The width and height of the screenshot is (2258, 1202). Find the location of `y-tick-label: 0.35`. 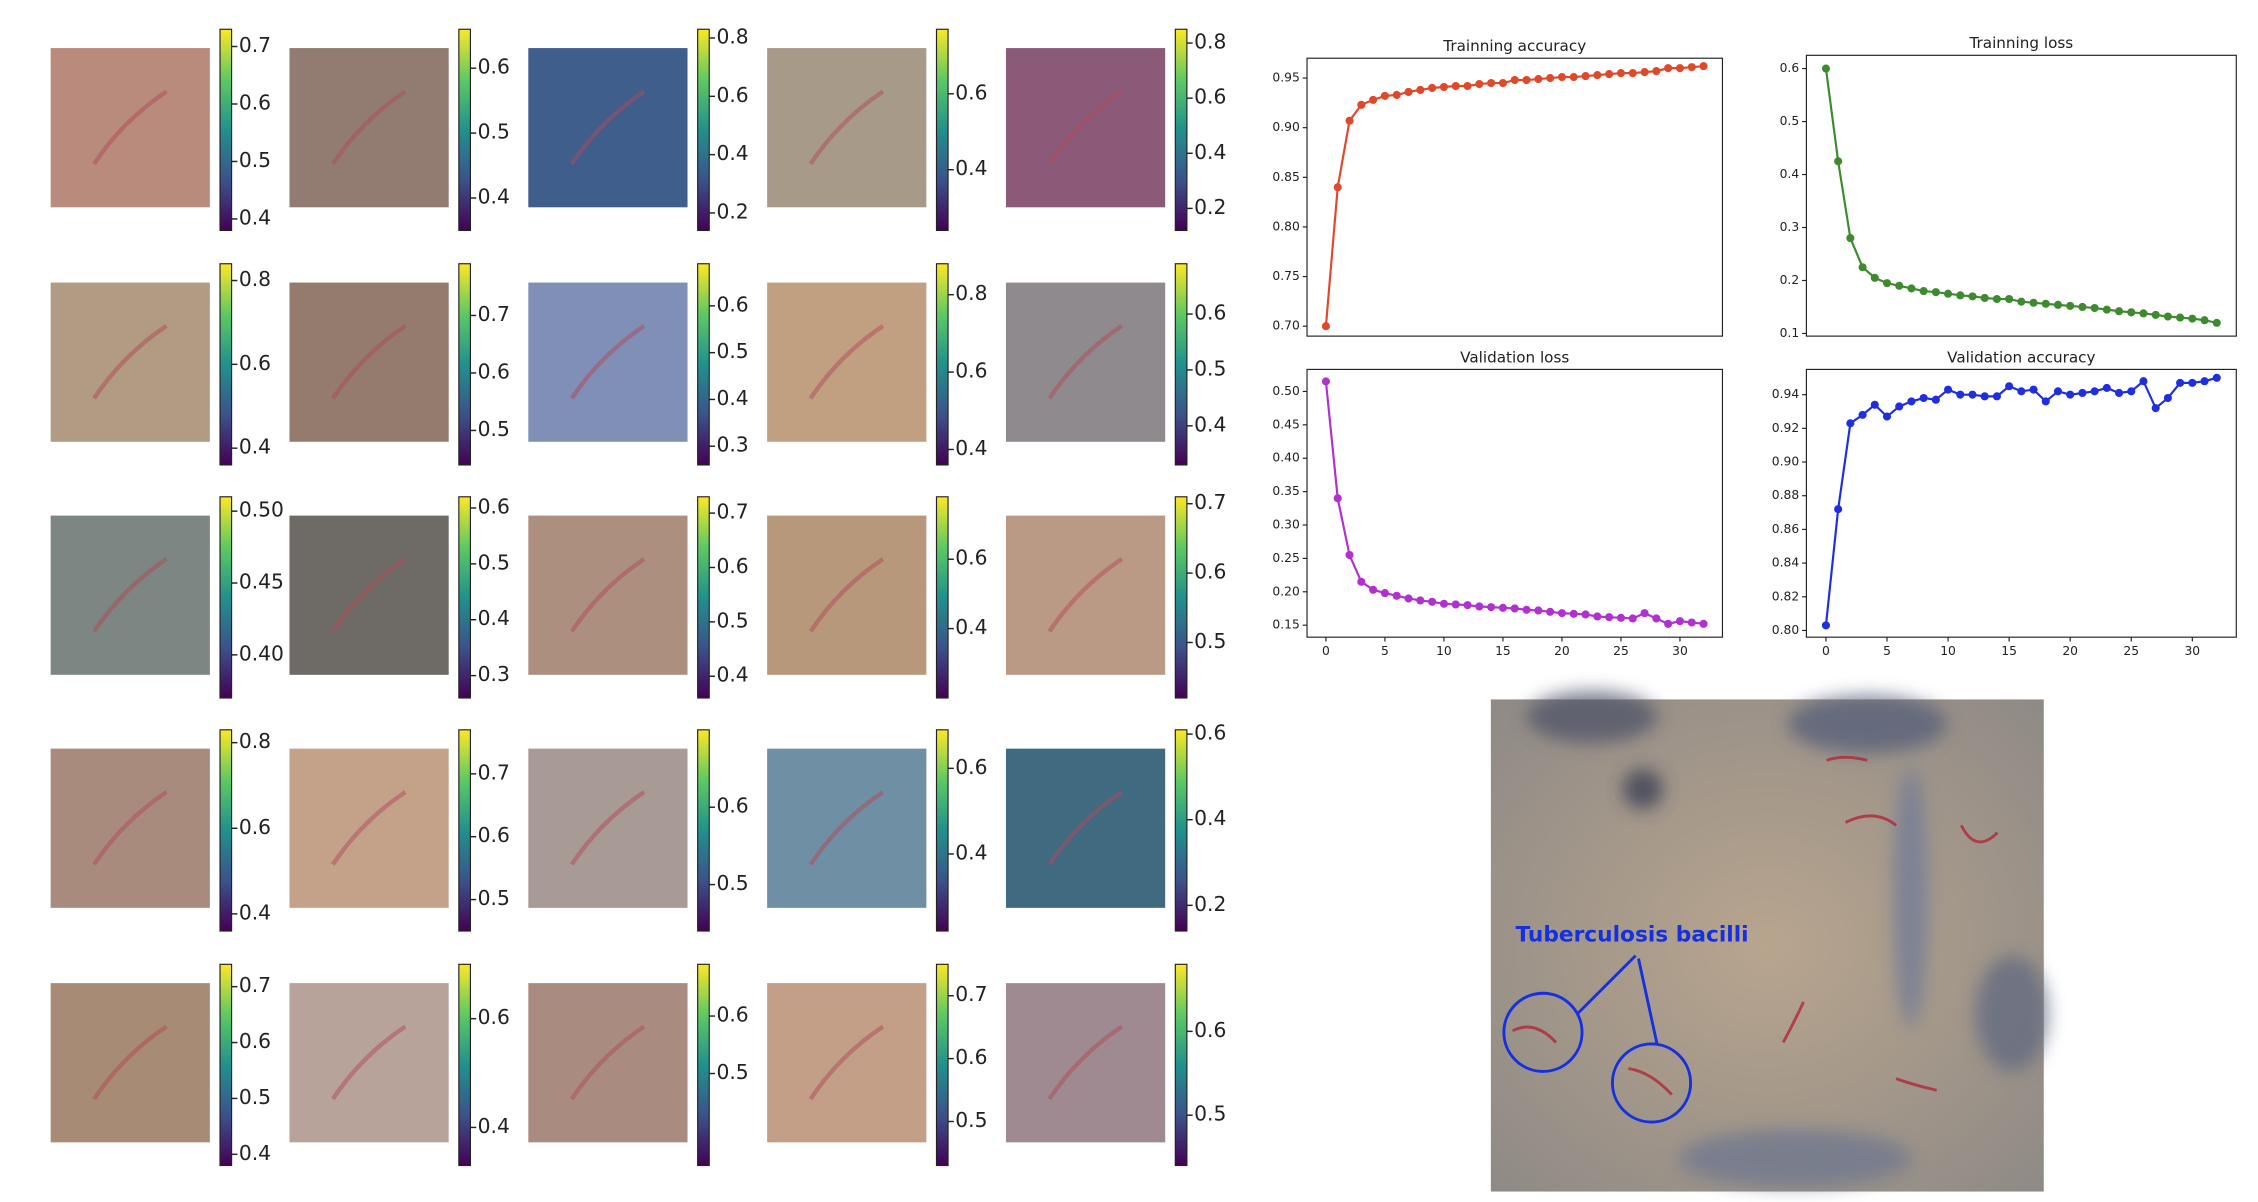

y-tick-label: 0.35 is located at coordinates (1285, 491).